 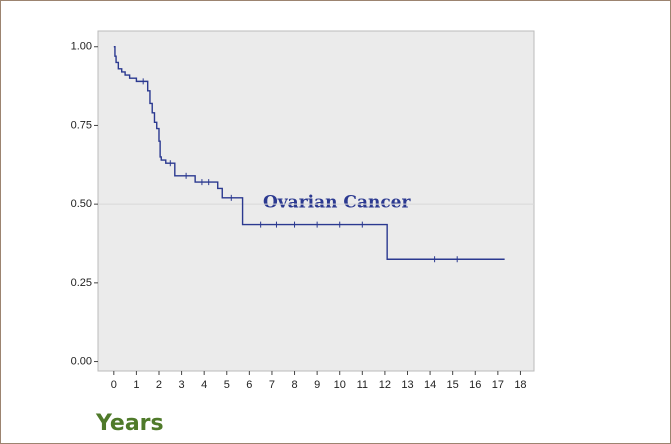 I want to click on y-tick-label: 0.50, so click(x=81, y=204).